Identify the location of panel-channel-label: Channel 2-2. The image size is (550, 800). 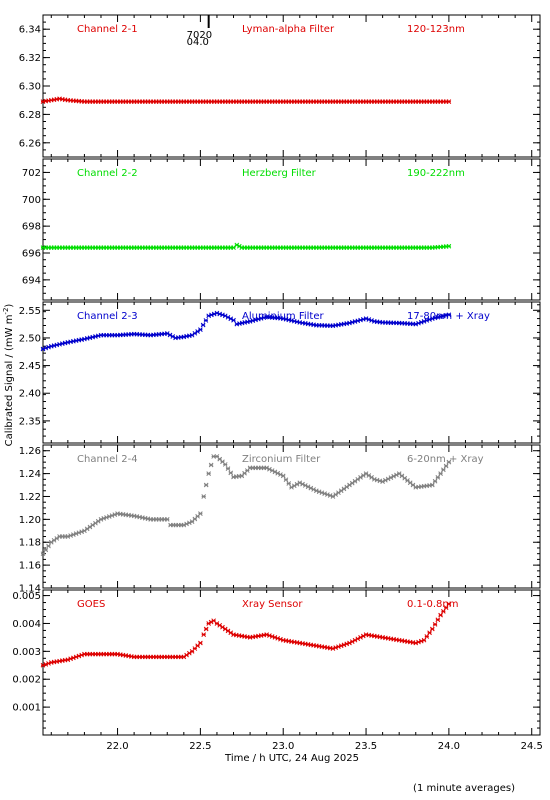
(107, 173).